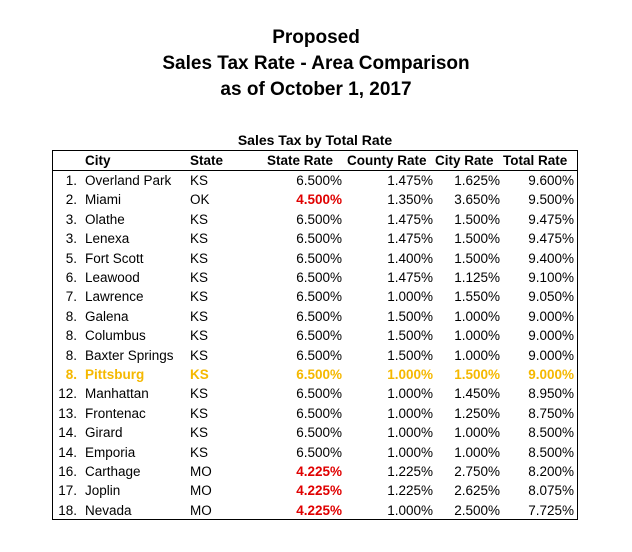 The image size is (632, 552). What do you see at coordinates (114, 258) in the screenshot?
I see `row-city: Fort Scott` at bounding box center [114, 258].